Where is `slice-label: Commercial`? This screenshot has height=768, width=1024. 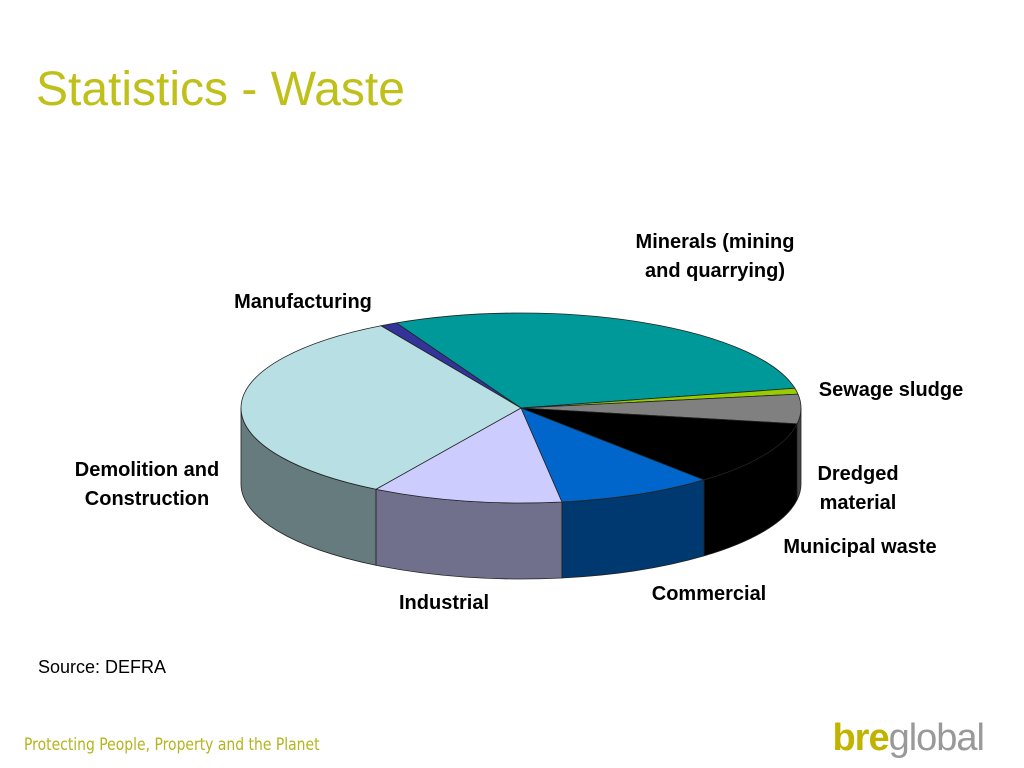 slice-label: Commercial is located at coordinates (709, 594).